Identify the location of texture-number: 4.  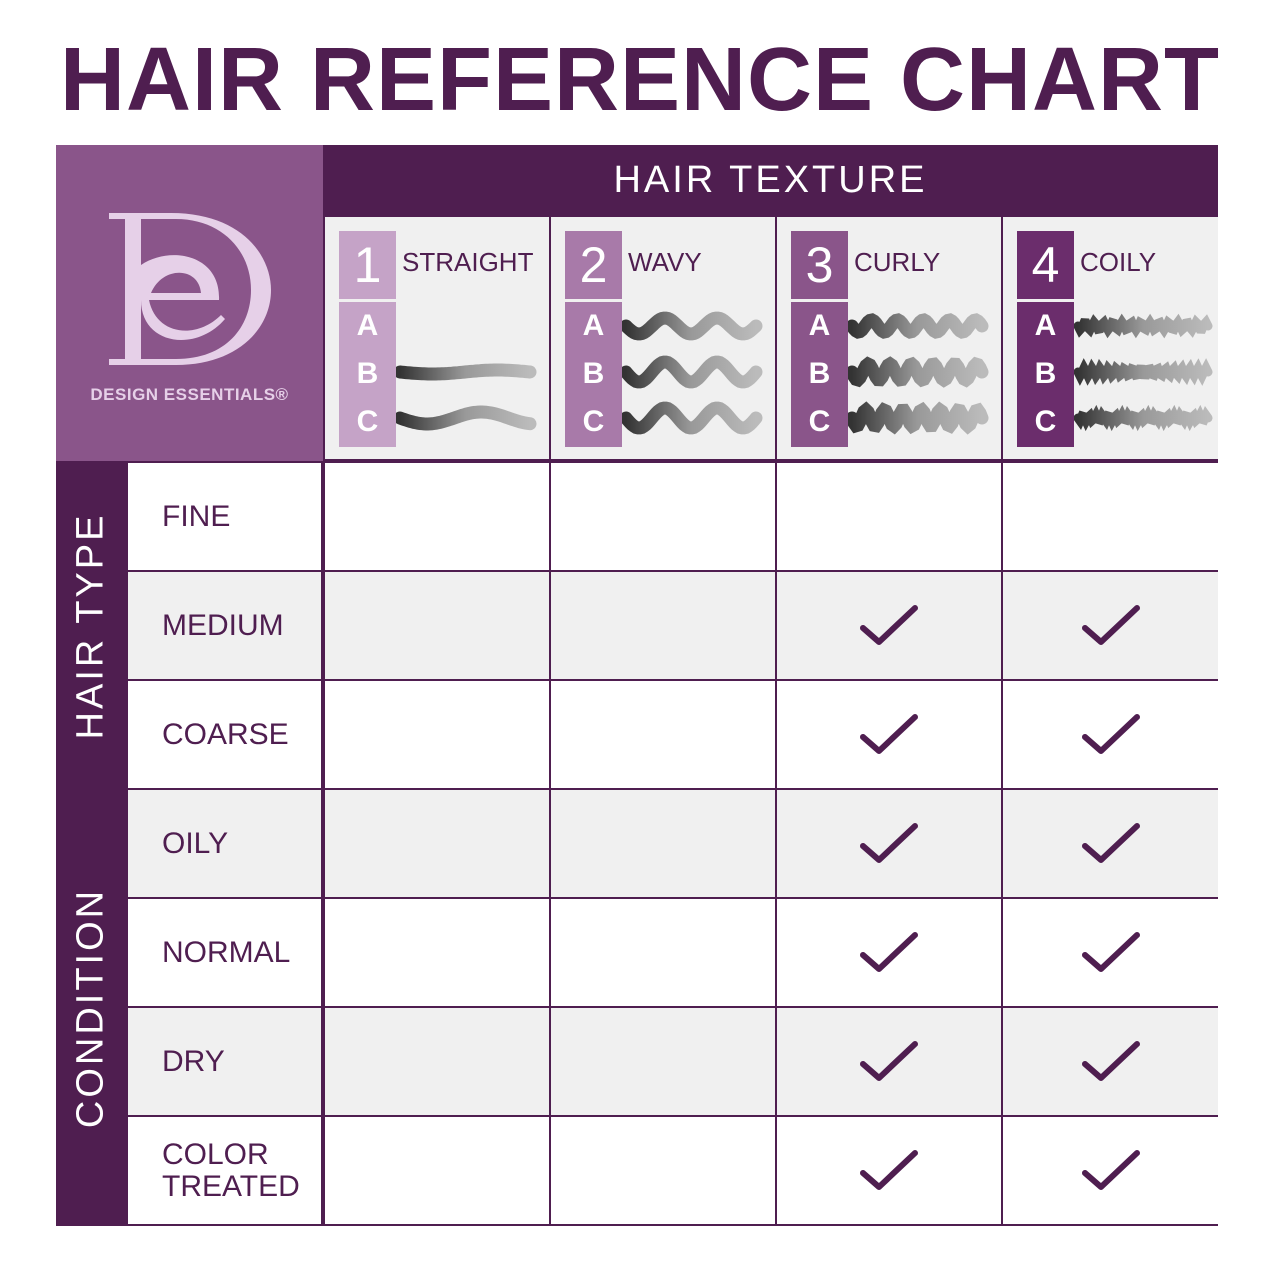
(1045, 265).